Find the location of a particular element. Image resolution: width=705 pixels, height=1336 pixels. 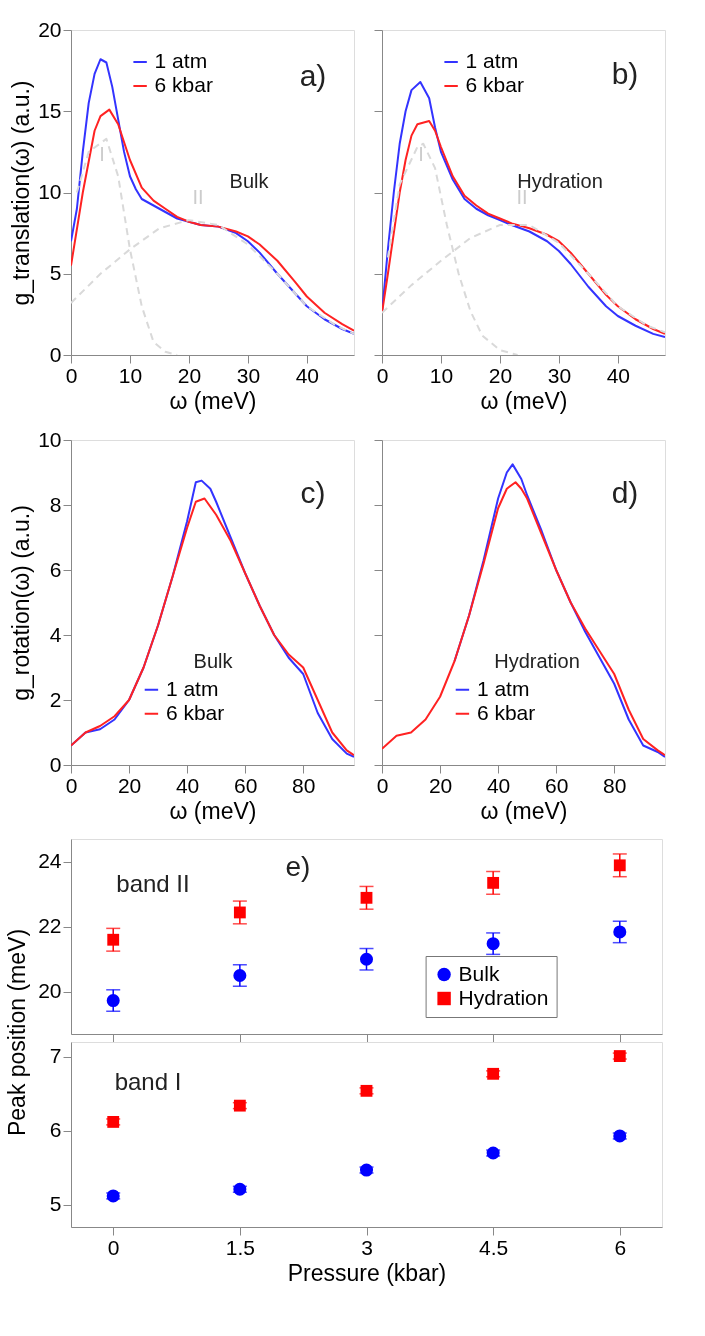

legend-label: Bulk is located at coordinates (479, 973).